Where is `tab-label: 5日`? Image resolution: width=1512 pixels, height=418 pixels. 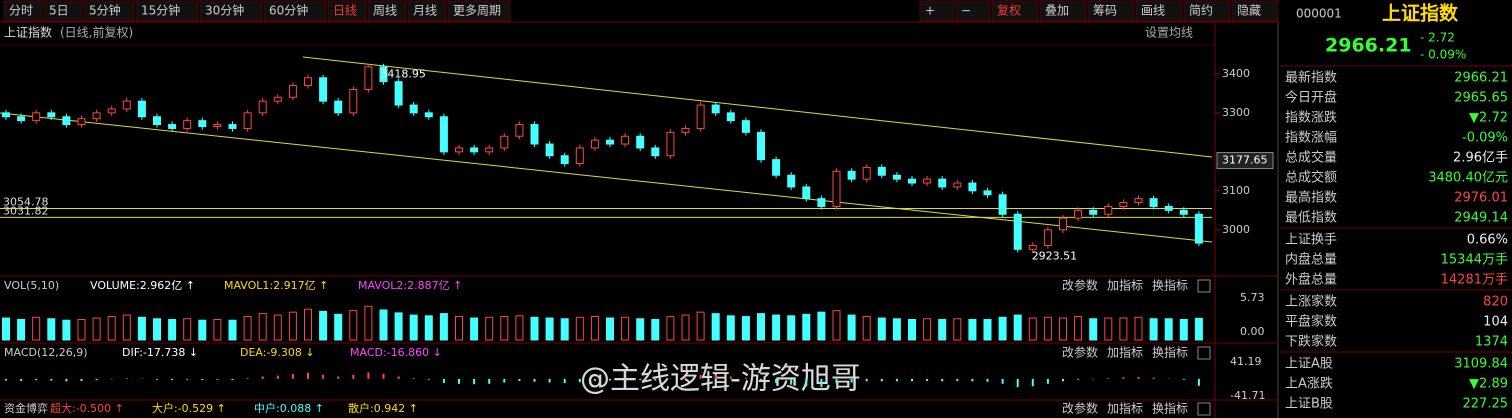 tab-label: 5日 is located at coordinates (59, 11).